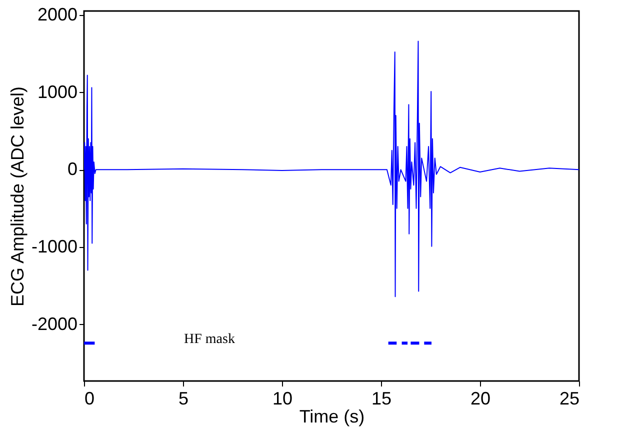 The image size is (619, 440). Describe the element at coordinates (183, 398) in the screenshot. I see `x-tick-label: 5` at that location.